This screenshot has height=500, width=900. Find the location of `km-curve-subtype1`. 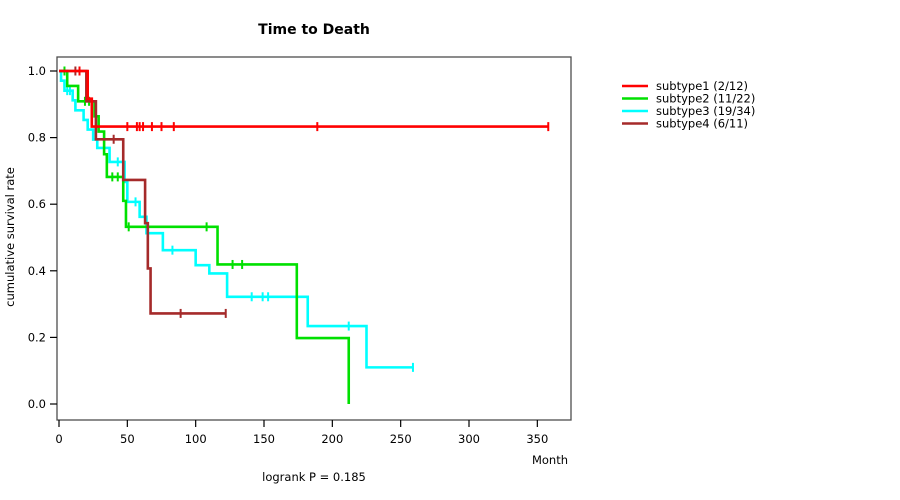

km-curve-subtype1 is located at coordinates (304, 98).